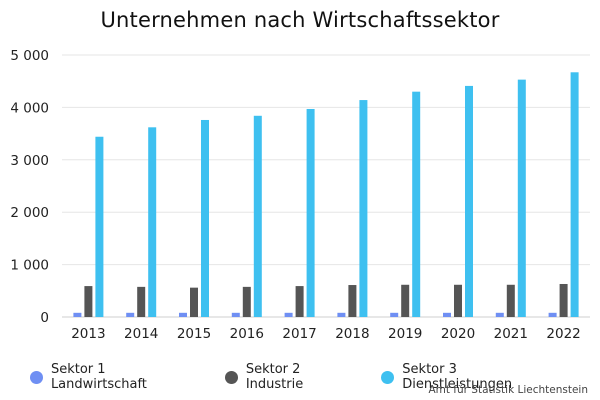 Image resolution: width=600 pixels, height=400 pixels. I want to click on legend-label-sektor-3: Sektor 3 Dienstleistungen, so click(457, 377).